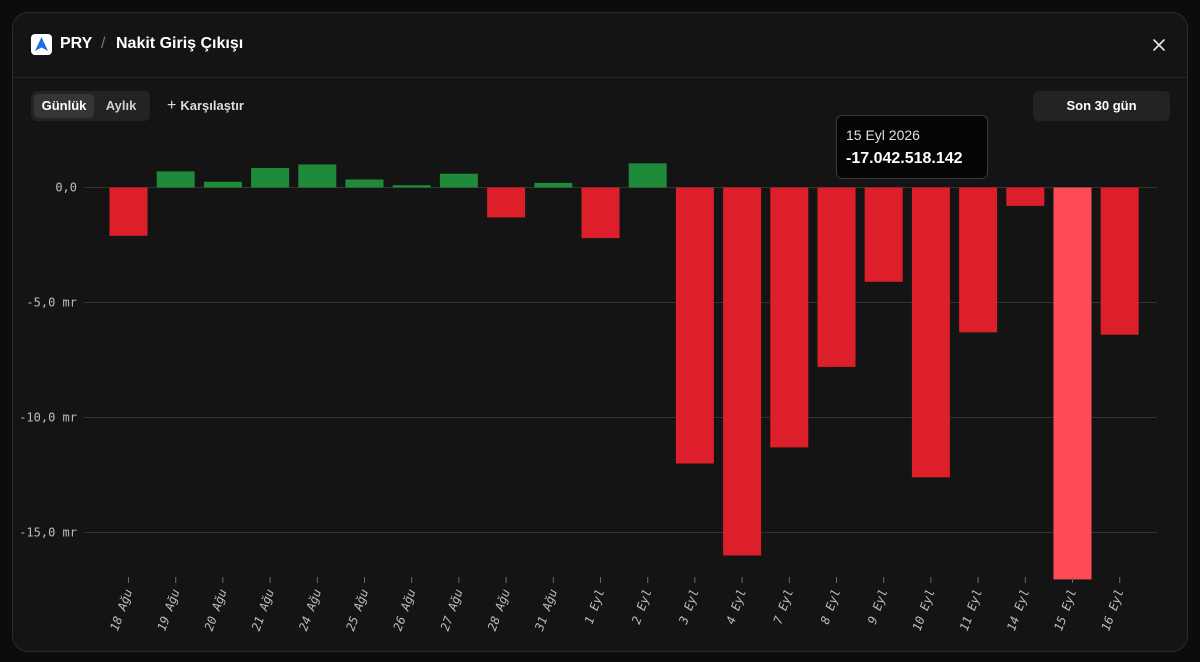 The width and height of the screenshot is (1200, 662). I want to click on tooltip-value: -17.042.518.142, so click(904, 158).